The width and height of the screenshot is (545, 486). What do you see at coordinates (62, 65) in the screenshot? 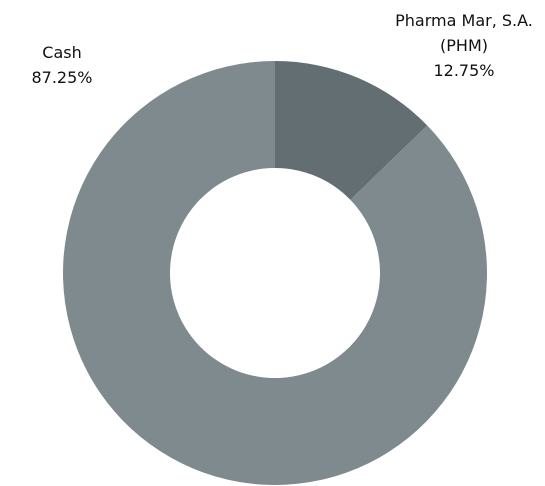
I see `slice-label: Cash 87.25%` at bounding box center [62, 65].